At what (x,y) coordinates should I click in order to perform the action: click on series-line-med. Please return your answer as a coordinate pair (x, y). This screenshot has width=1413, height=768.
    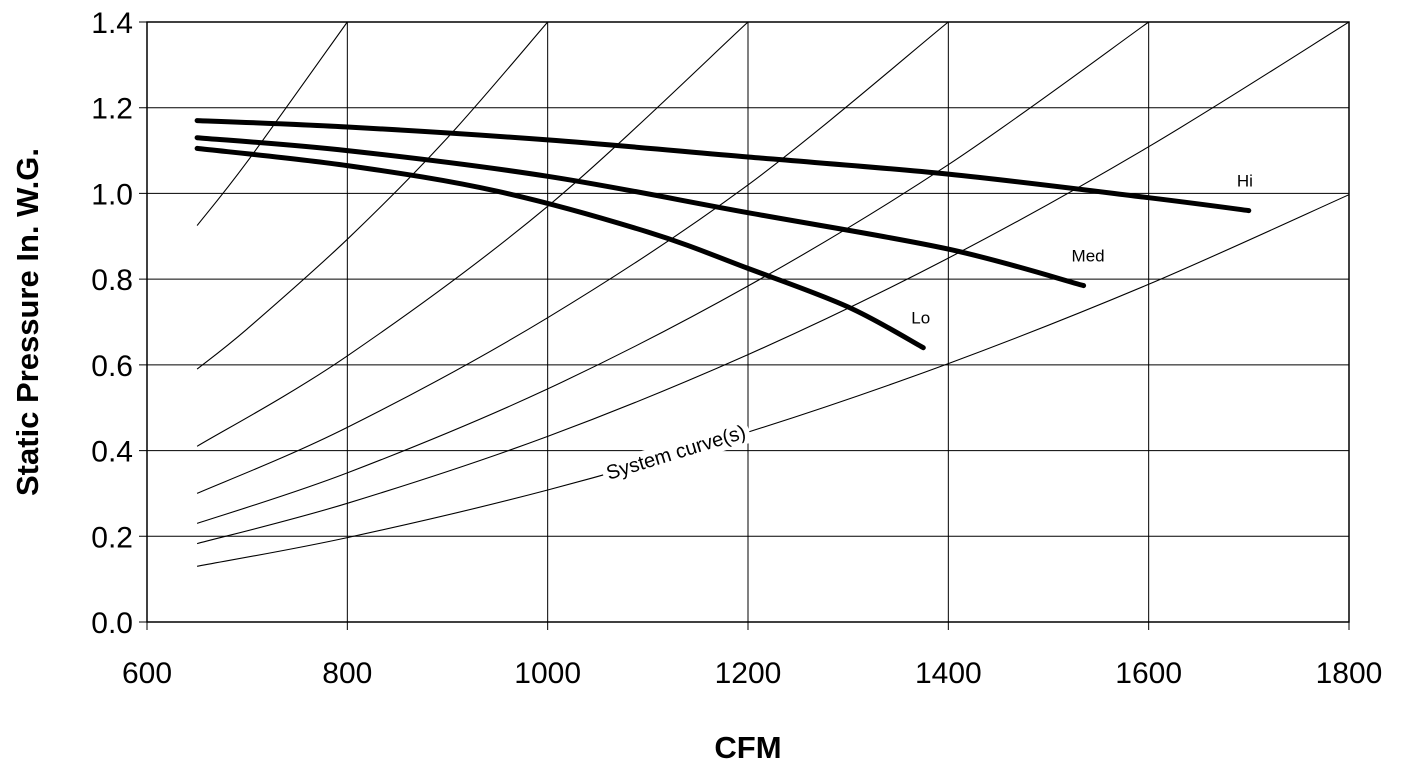
    Looking at the image, I should click on (640, 212).